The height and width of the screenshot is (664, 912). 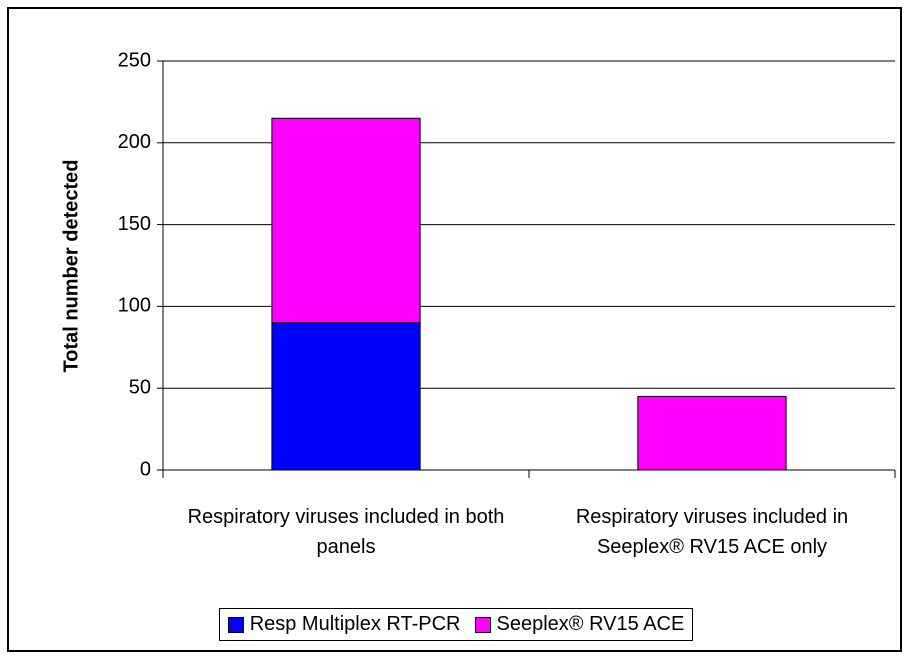 I want to click on legend-label: Resp Multiplex RT-PCR, so click(x=355, y=624).